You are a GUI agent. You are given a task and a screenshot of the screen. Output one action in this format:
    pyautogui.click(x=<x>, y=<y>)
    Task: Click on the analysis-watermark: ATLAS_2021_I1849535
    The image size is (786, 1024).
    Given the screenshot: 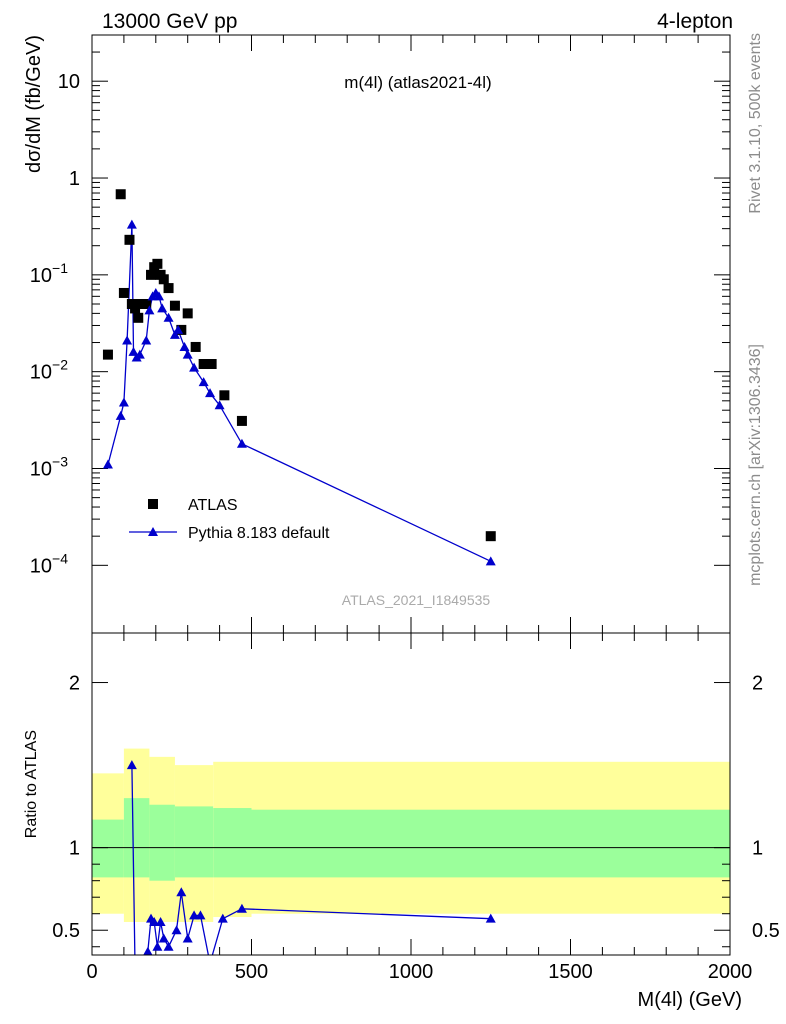 What is the action you would take?
    pyautogui.click(x=416, y=600)
    